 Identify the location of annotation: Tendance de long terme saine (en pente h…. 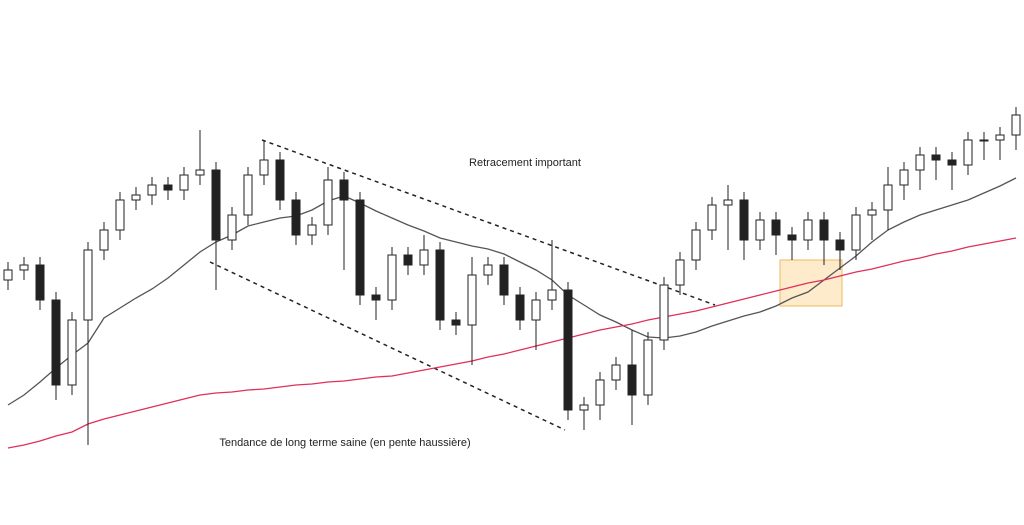
(344, 443).